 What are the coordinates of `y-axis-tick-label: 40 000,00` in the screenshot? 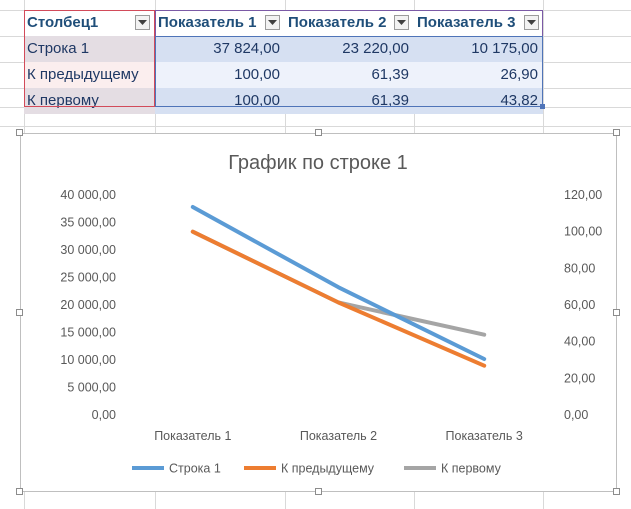 It's located at (88, 195).